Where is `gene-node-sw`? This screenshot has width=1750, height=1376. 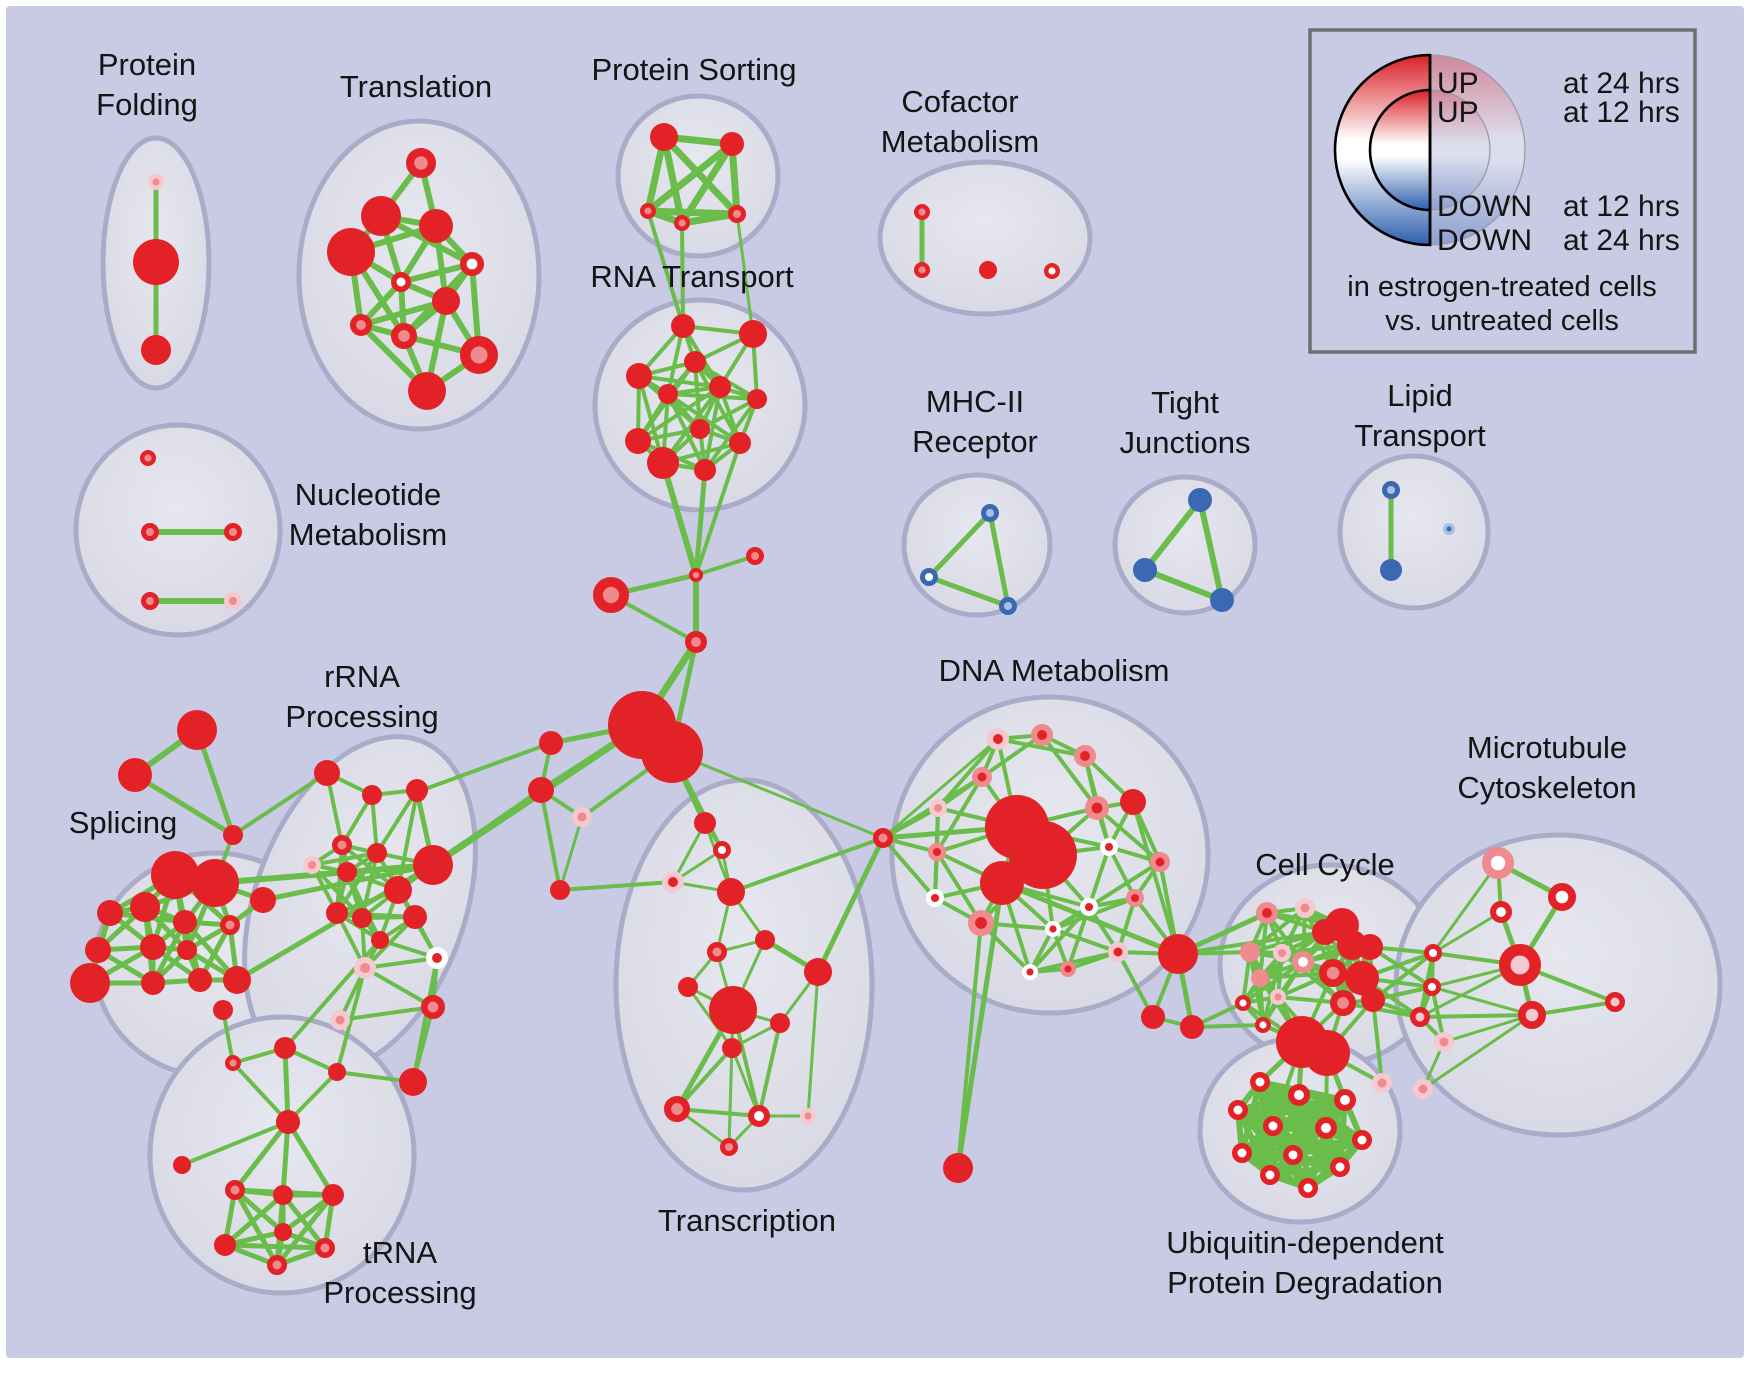
gene-node-sw is located at coordinates (1498, 863).